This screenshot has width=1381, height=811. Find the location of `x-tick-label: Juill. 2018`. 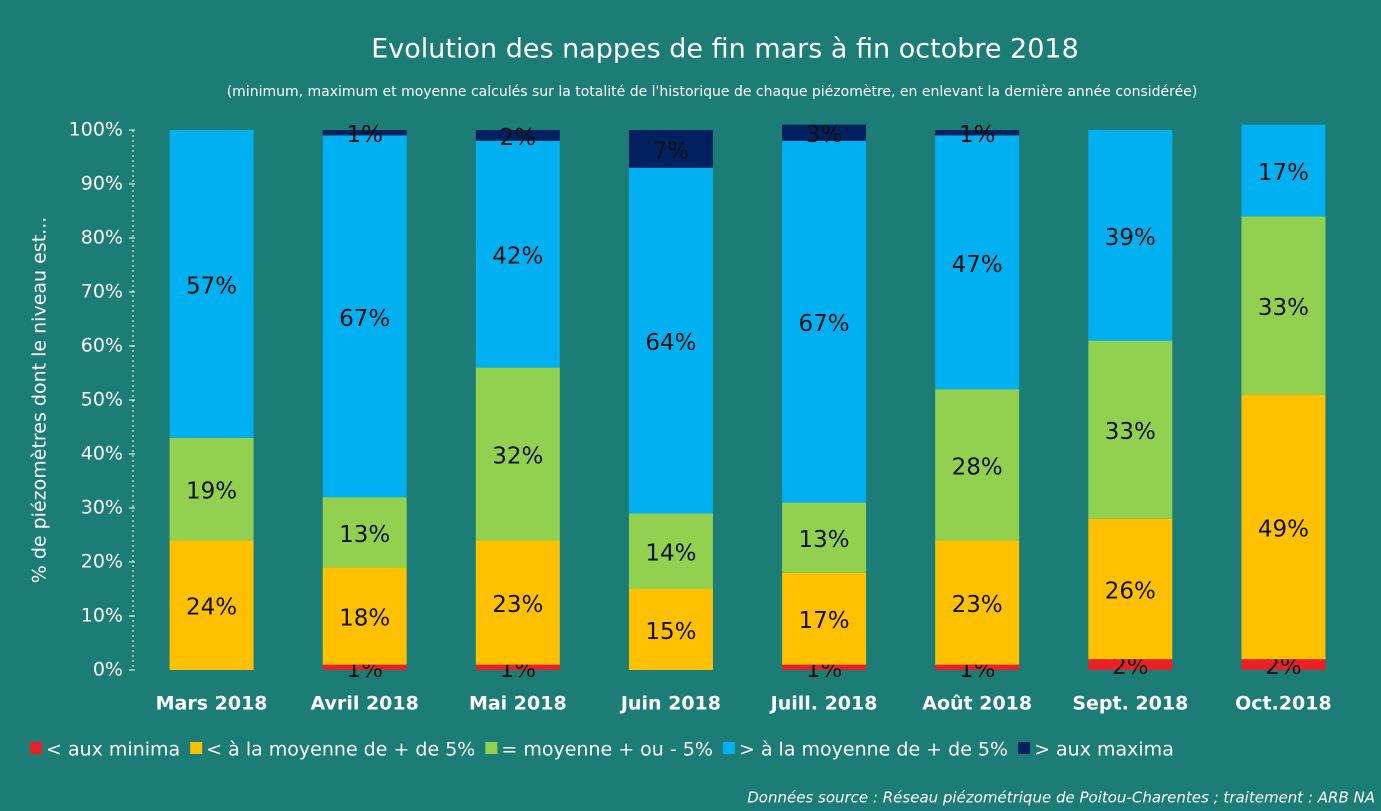

x-tick-label: Juill. 2018 is located at coordinates (823, 704).